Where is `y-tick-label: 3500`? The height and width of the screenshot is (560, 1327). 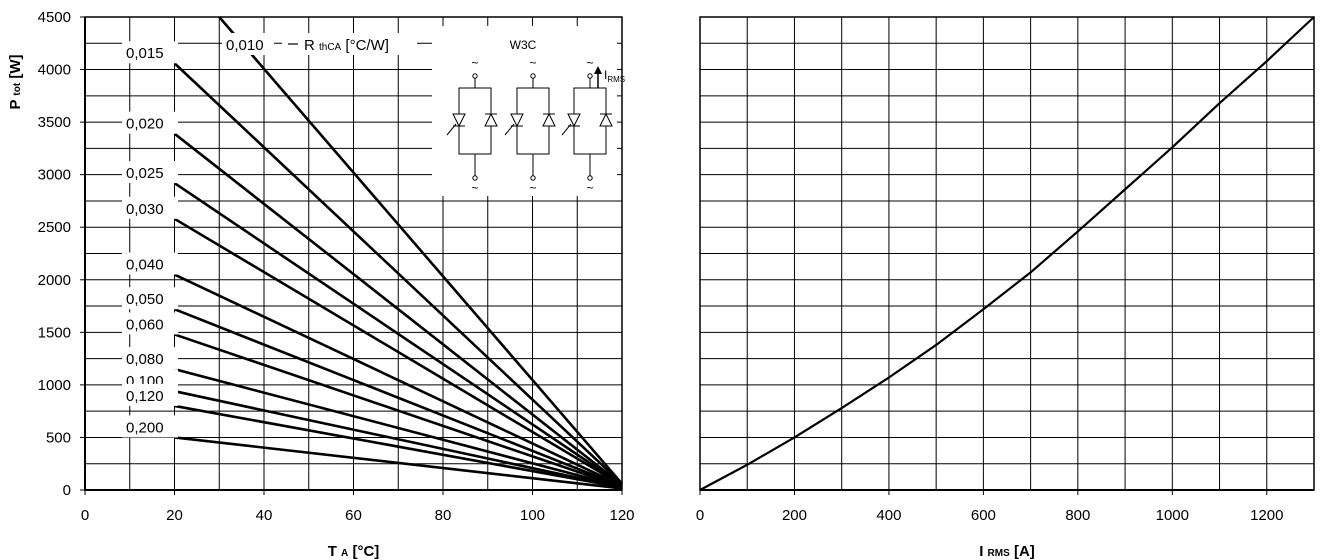 y-tick-label: 3500 is located at coordinates (54, 122).